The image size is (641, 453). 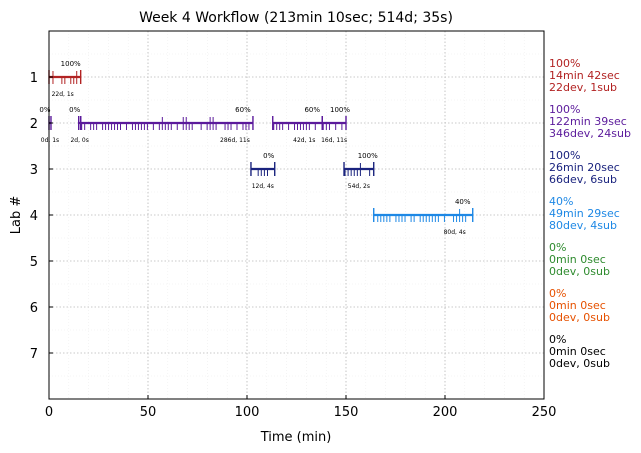 I want to click on lab-2-segment-3-note: 286d, 11s, so click(x=235, y=140).